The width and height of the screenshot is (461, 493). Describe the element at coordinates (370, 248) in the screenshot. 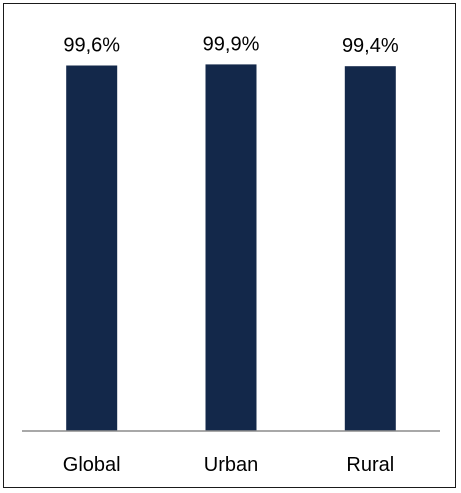

I see `bar-rural` at that location.